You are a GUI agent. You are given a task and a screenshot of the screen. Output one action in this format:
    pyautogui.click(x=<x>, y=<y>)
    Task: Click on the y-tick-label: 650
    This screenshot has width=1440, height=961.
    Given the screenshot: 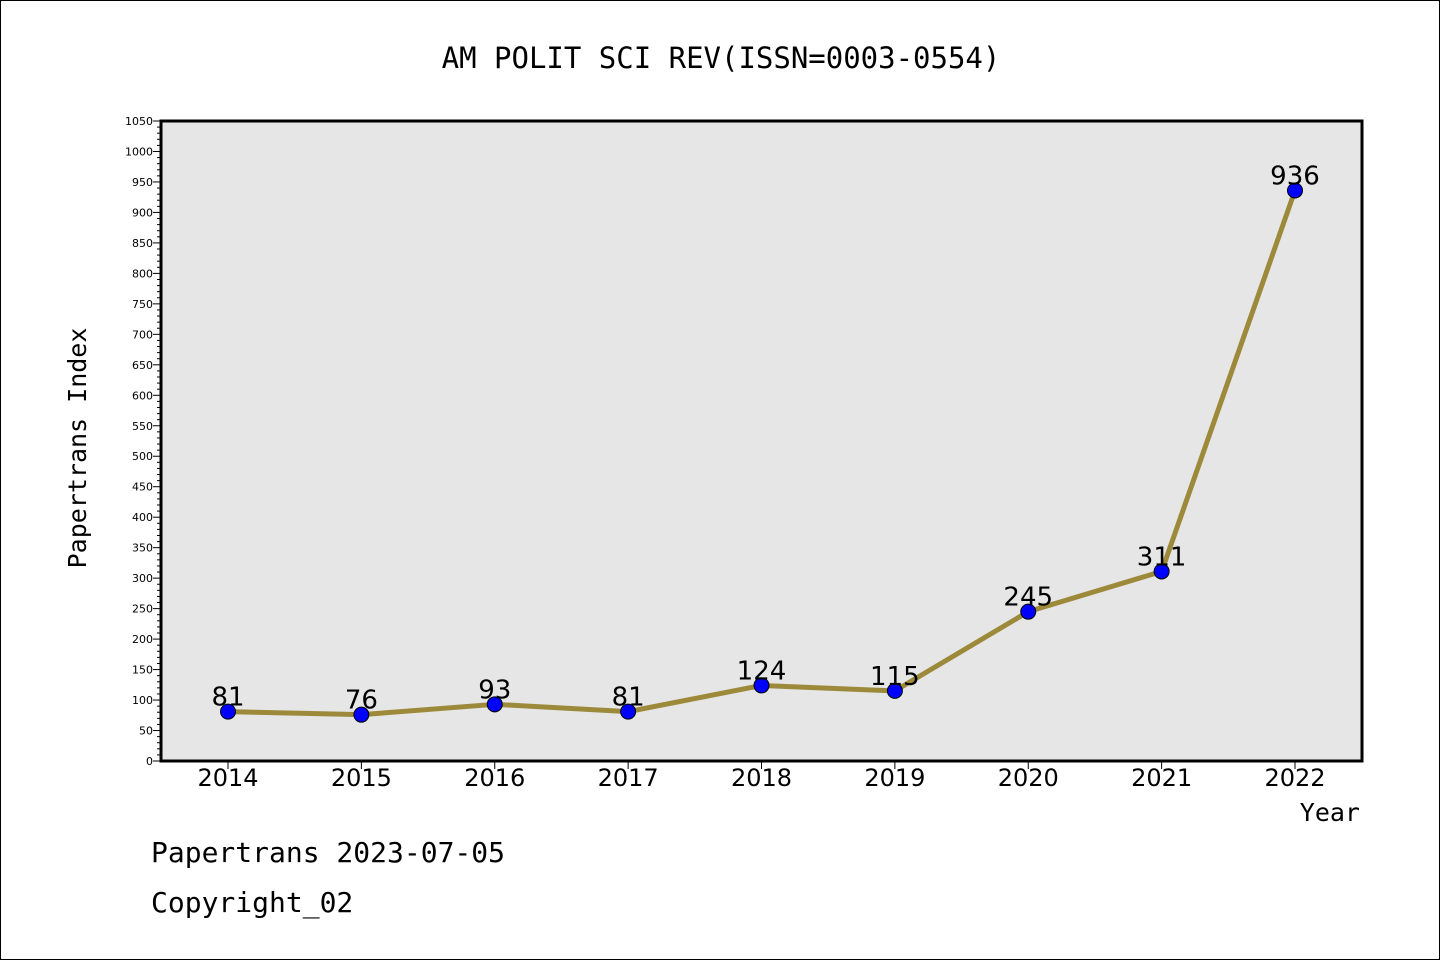 What is the action you would take?
    pyautogui.click(x=142, y=365)
    